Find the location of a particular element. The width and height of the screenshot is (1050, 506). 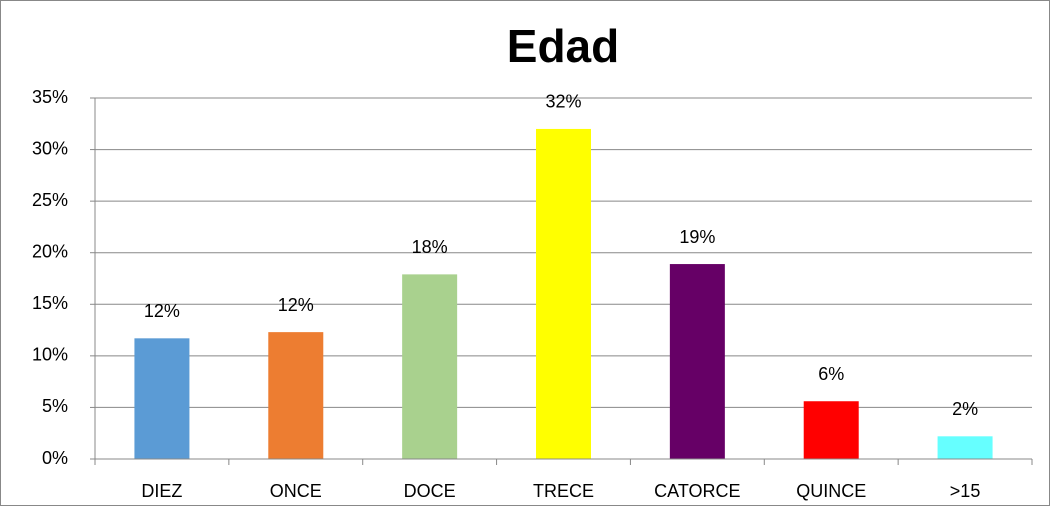

x-tick-label: >15 is located at coordinates (965, 491).